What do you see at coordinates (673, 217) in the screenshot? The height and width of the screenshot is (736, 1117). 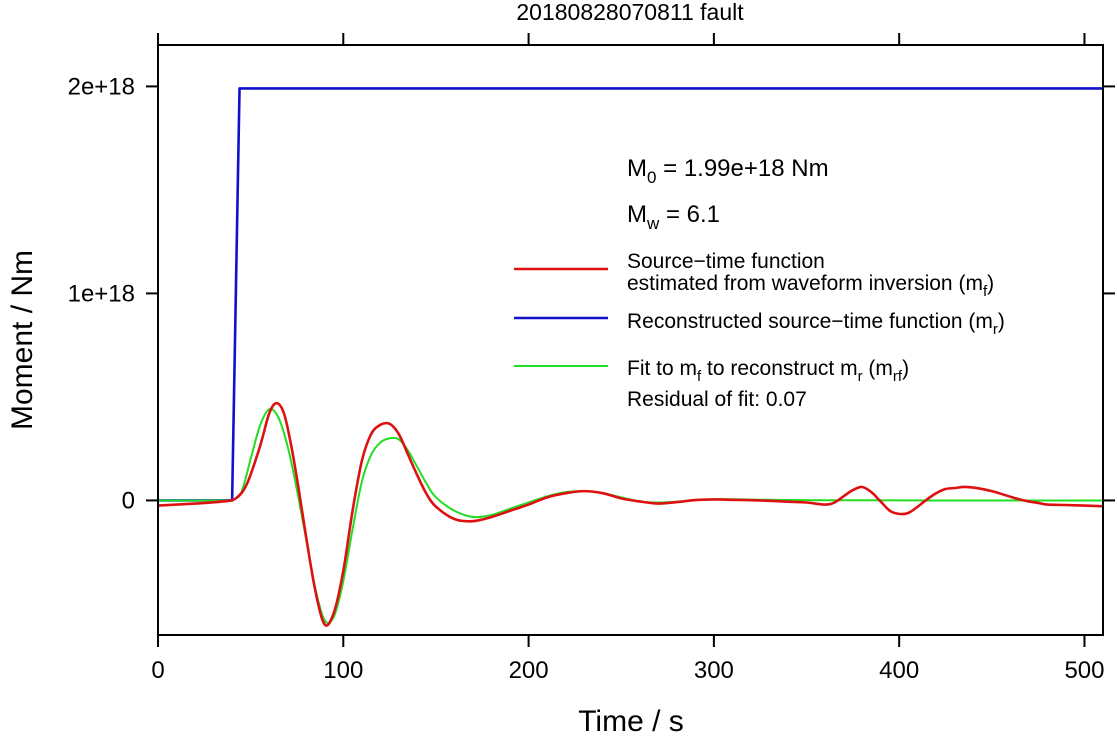 I see `moment-magnitude-annotation: Mw = 6.1` at bounding box center [673, 217].